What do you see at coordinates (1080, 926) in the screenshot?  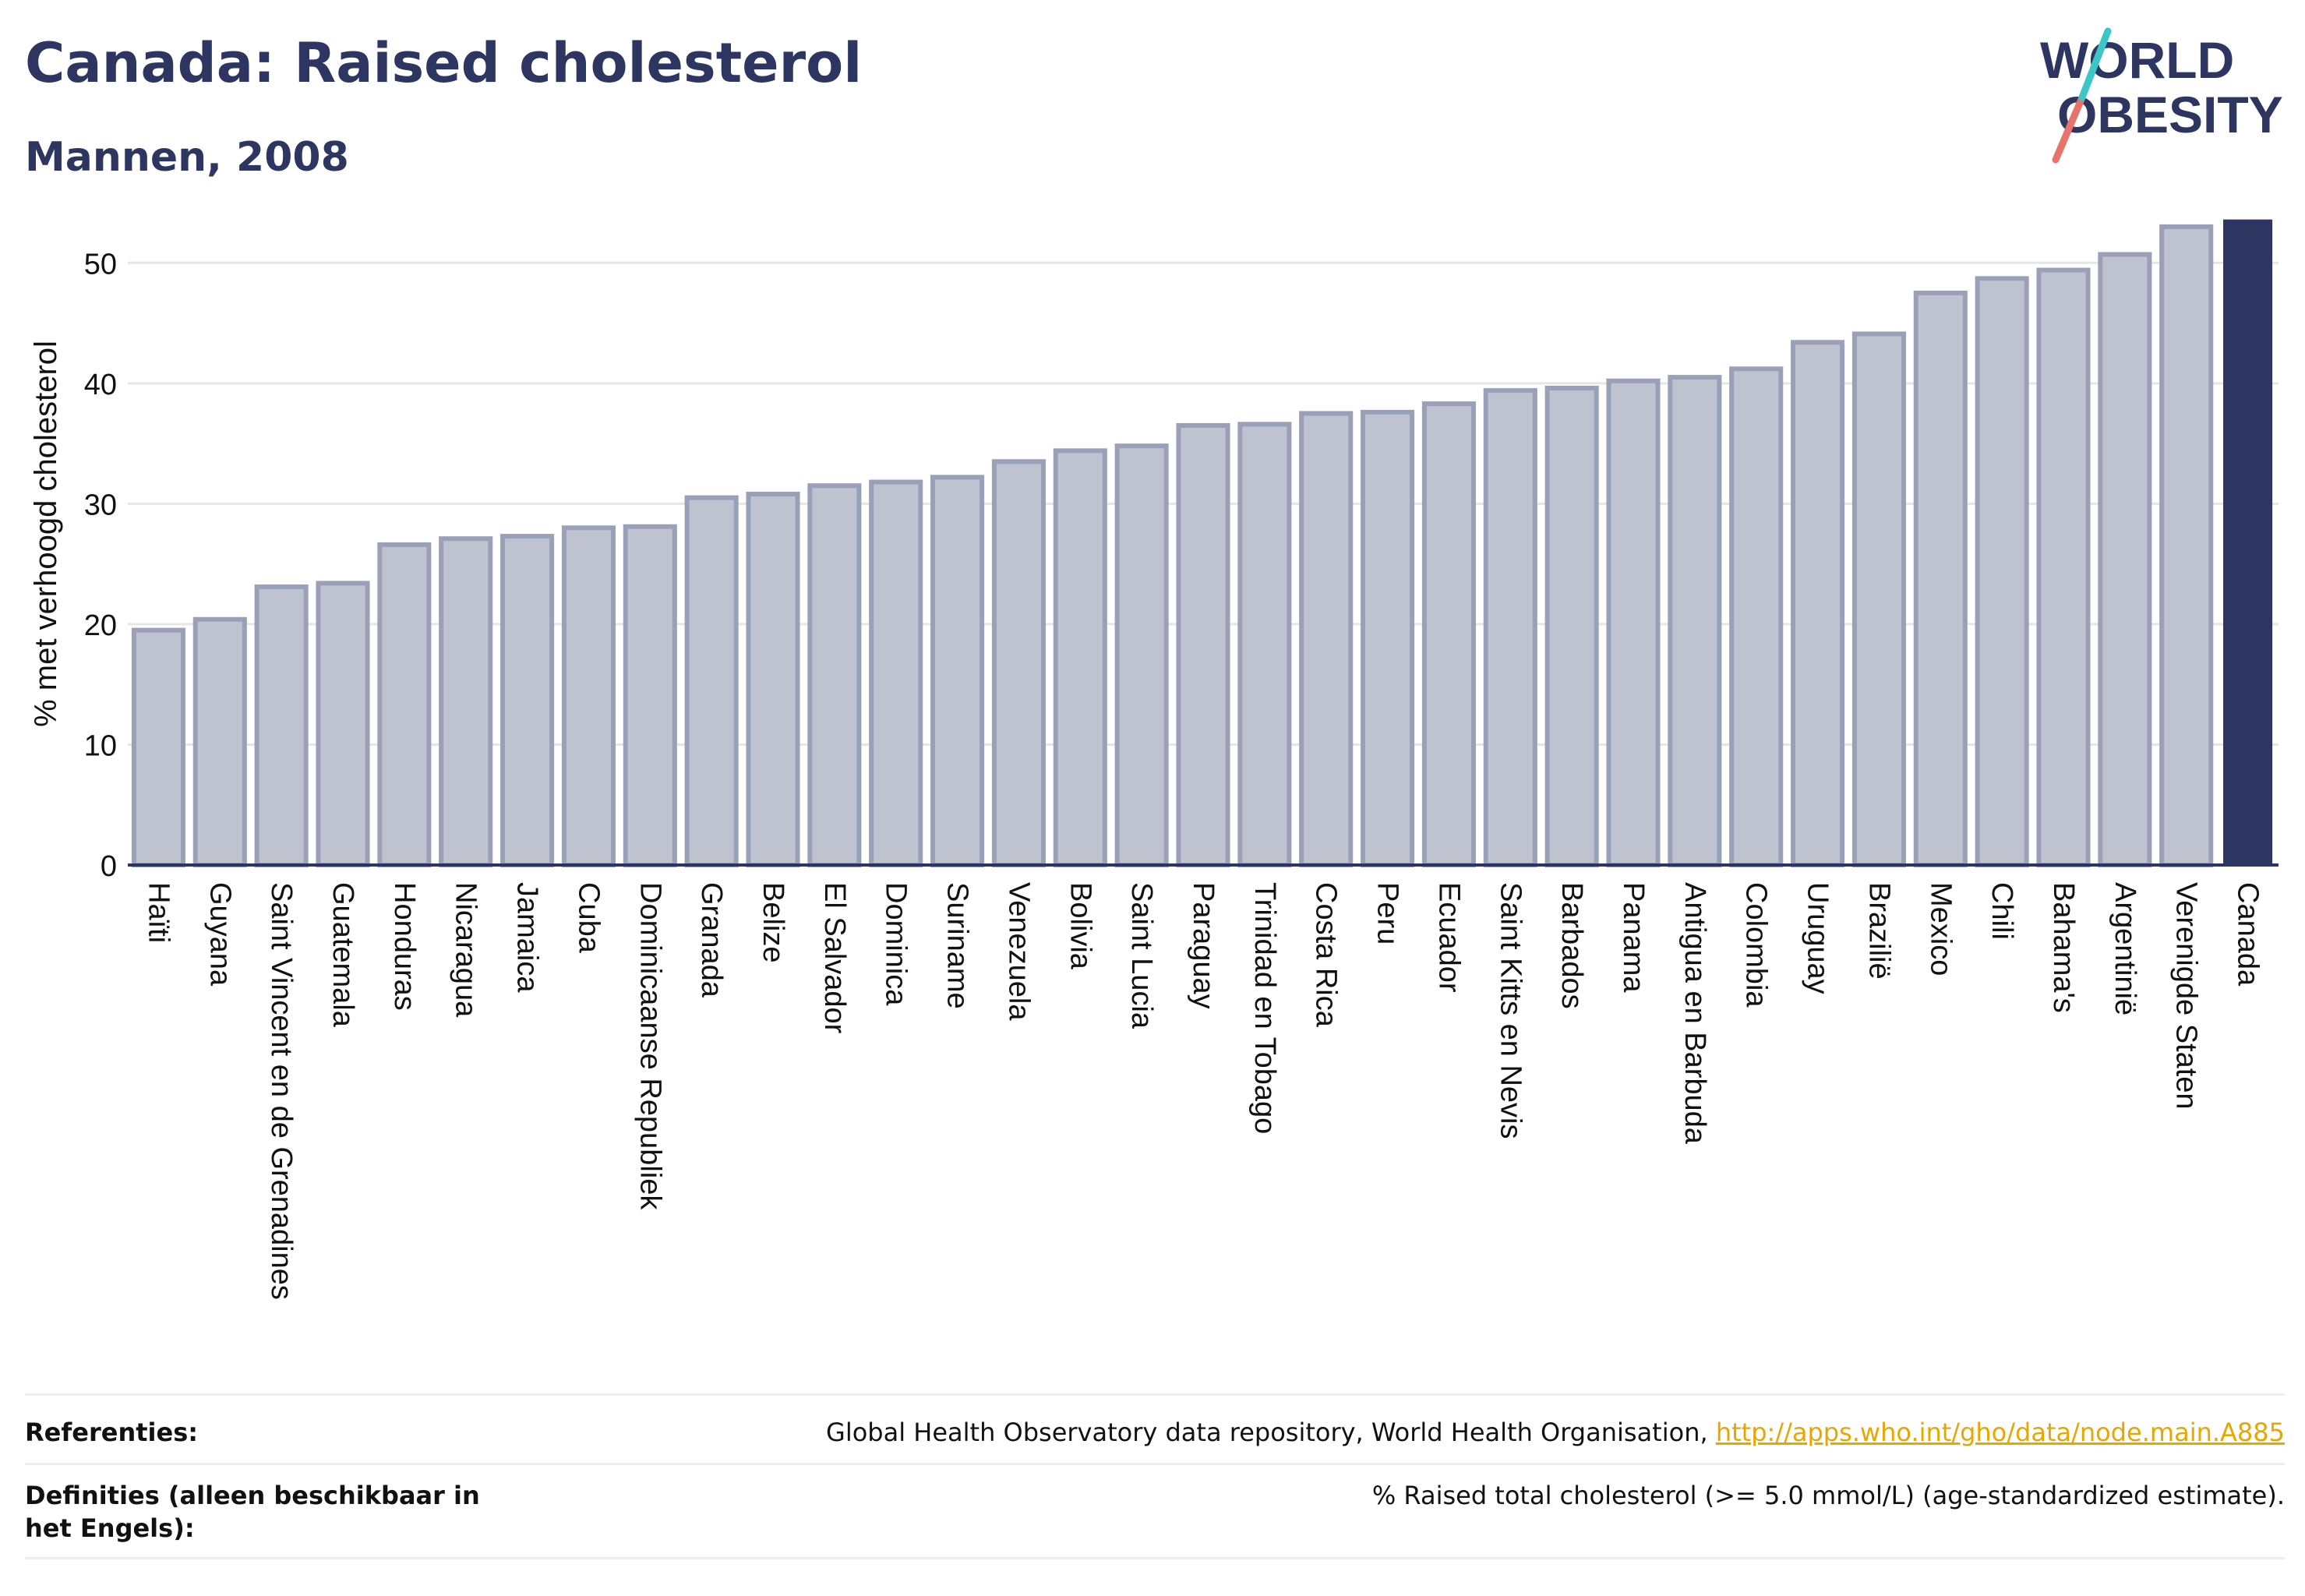 I see `x-tick-label: Bolivia` at bounding box center [1080, 926].